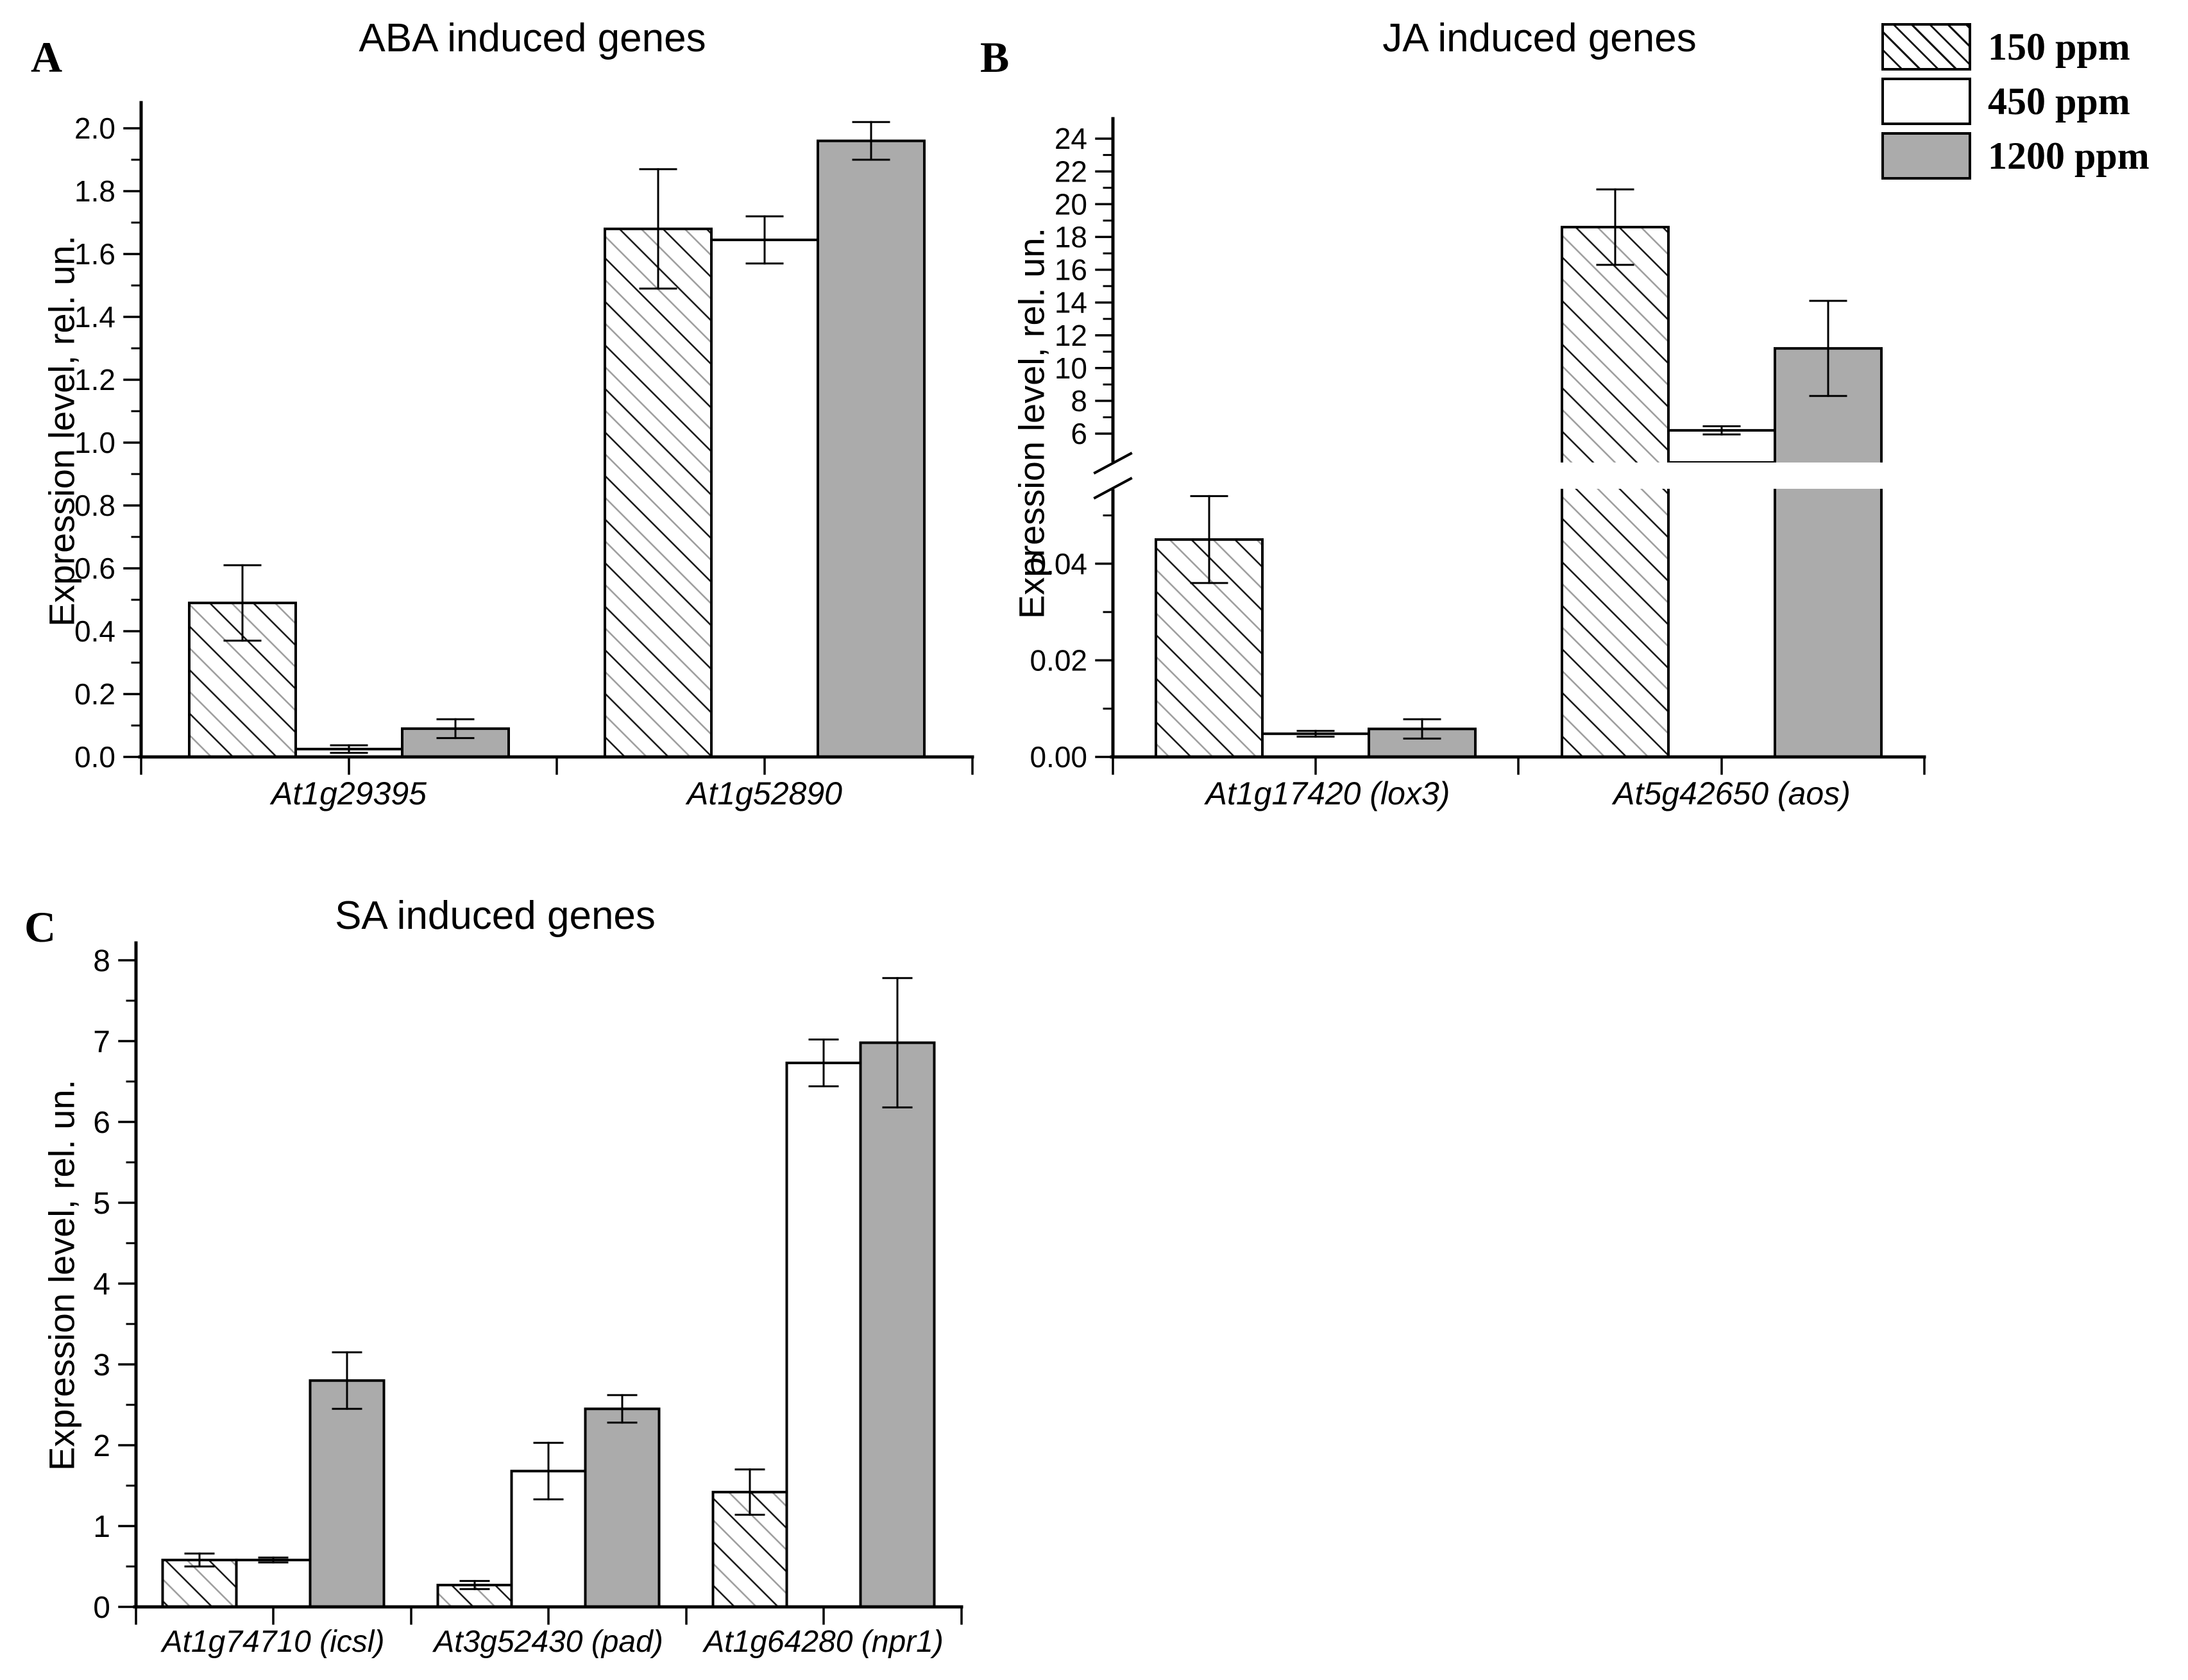  What do you see at coordinates (94, 757) in the screenshot?
I see `svg-text: 0.0` at bounding box center [94, 757].